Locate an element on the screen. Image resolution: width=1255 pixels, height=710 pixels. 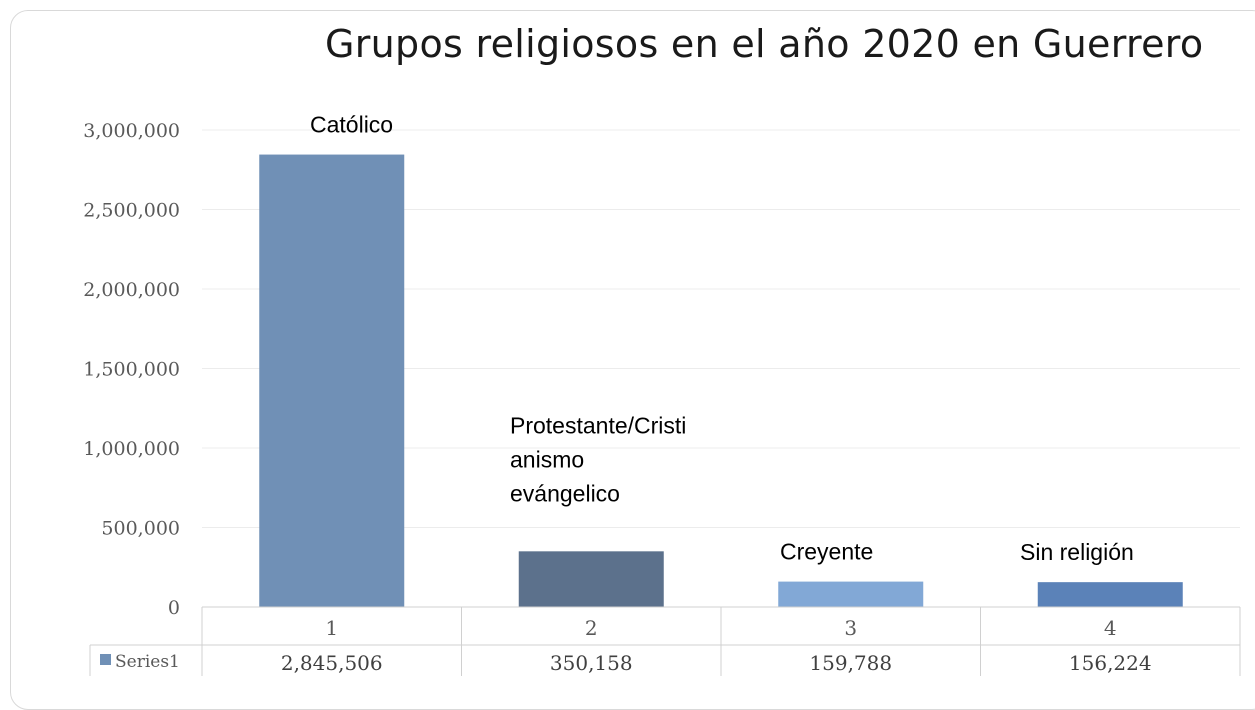
bar-label: anismo is located at coordinates (547, 459).